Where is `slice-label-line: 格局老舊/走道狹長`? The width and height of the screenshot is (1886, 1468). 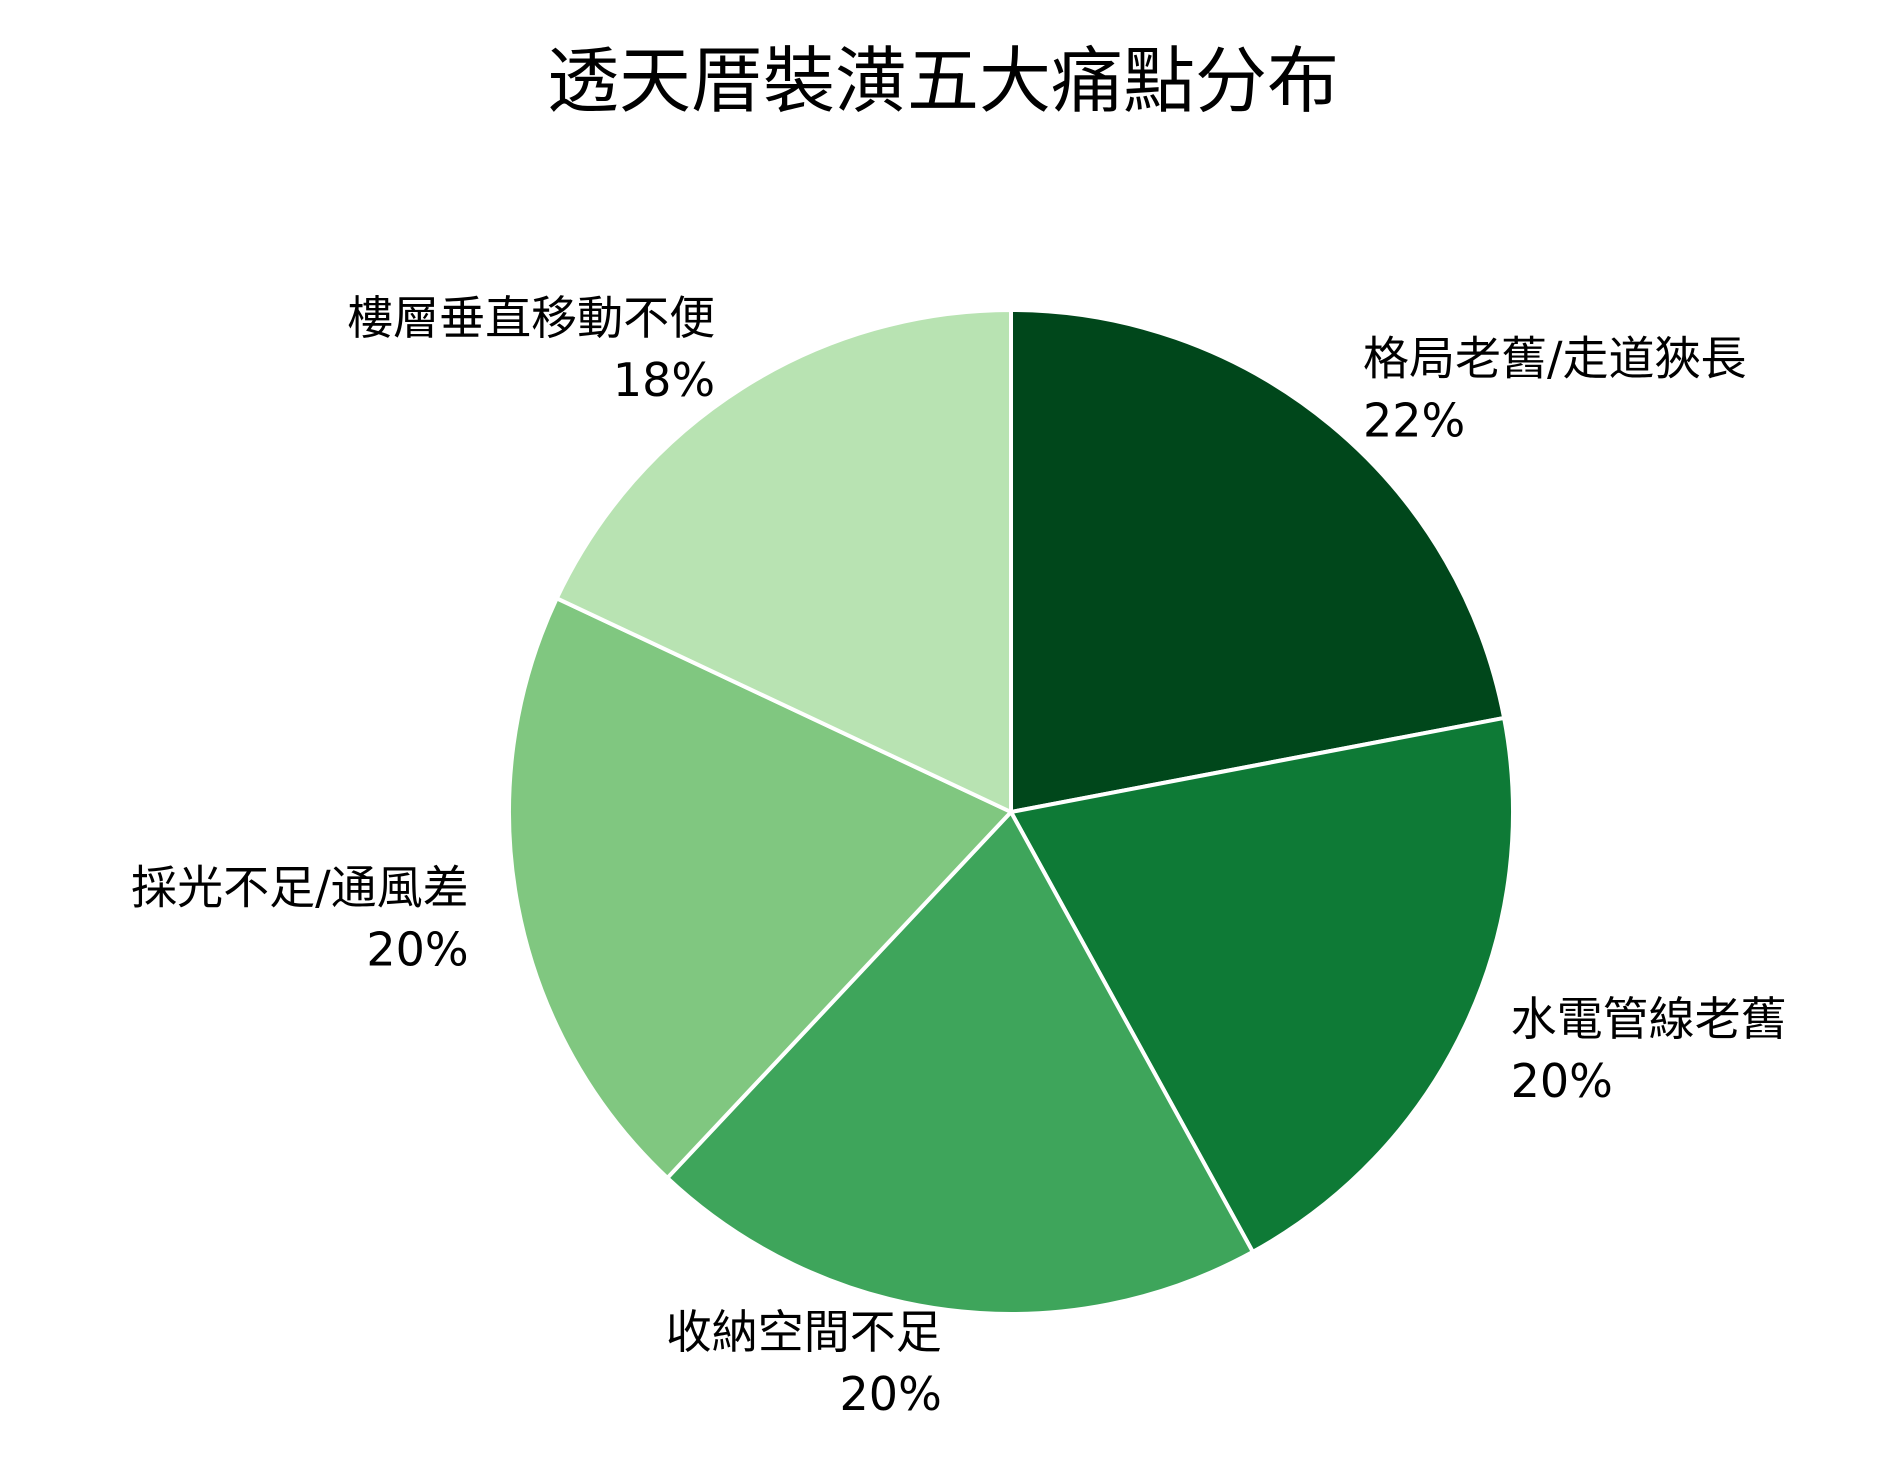
slice-label-line: 格局老舊/走道狹長 is located at coordinates (1555, 359).